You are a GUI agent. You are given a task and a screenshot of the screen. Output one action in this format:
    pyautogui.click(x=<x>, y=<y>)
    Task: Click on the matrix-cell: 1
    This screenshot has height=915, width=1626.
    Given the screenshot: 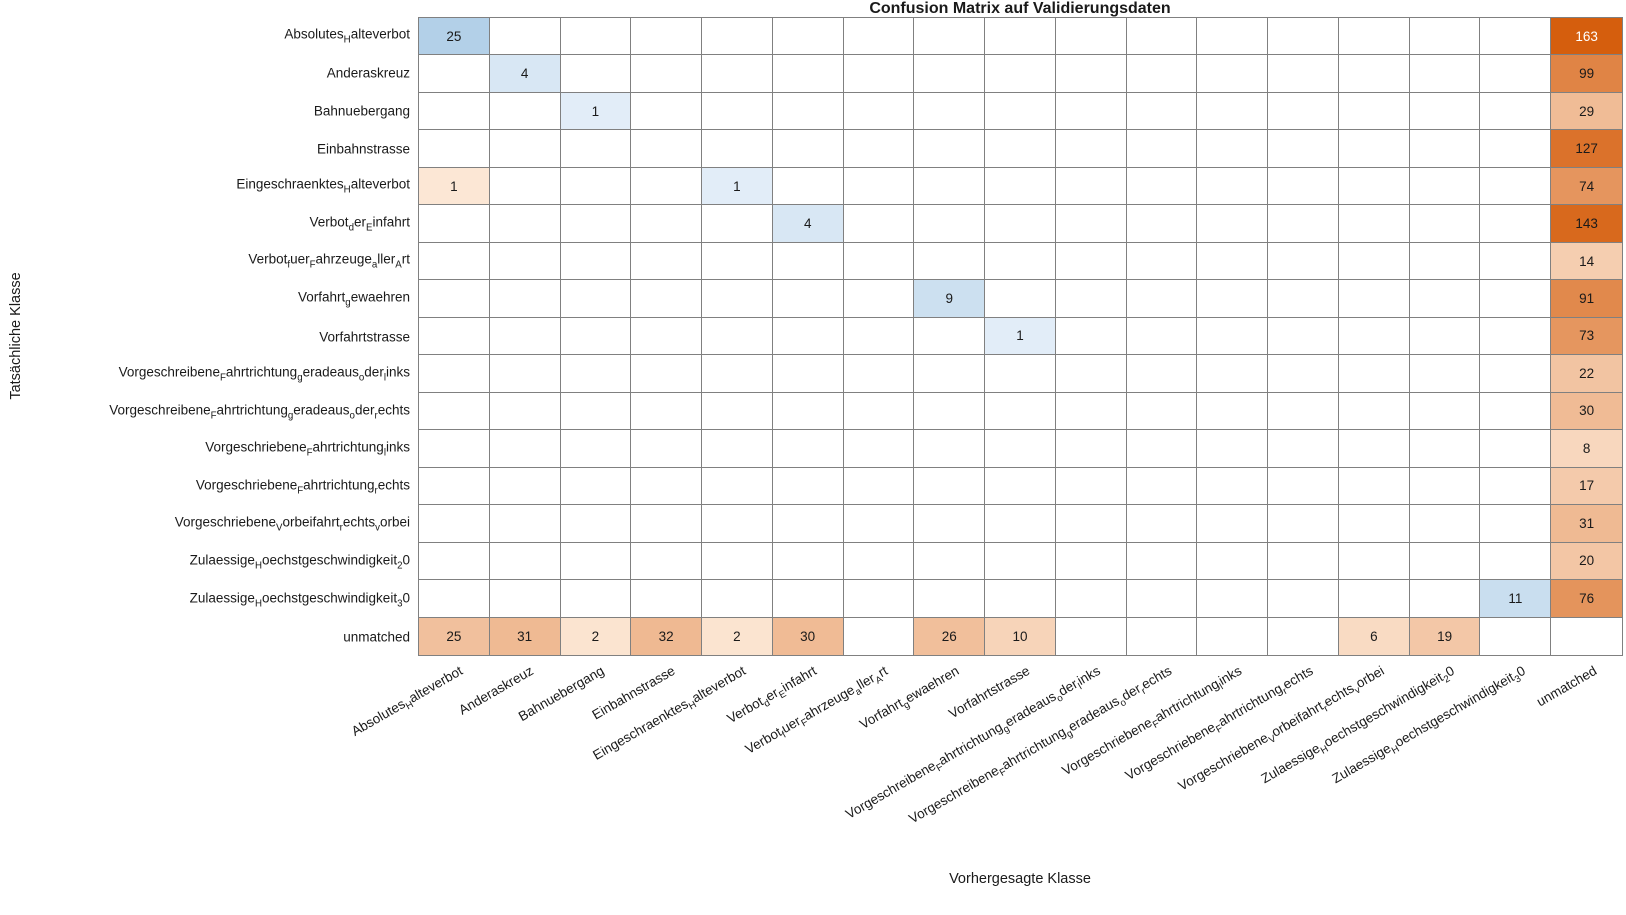 What is the action you would take?
    pyautogui.click(x=596, y=111)
    